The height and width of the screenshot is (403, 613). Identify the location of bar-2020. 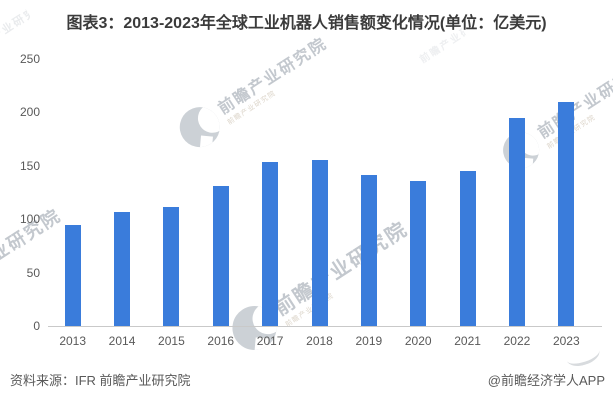
(418, 253).